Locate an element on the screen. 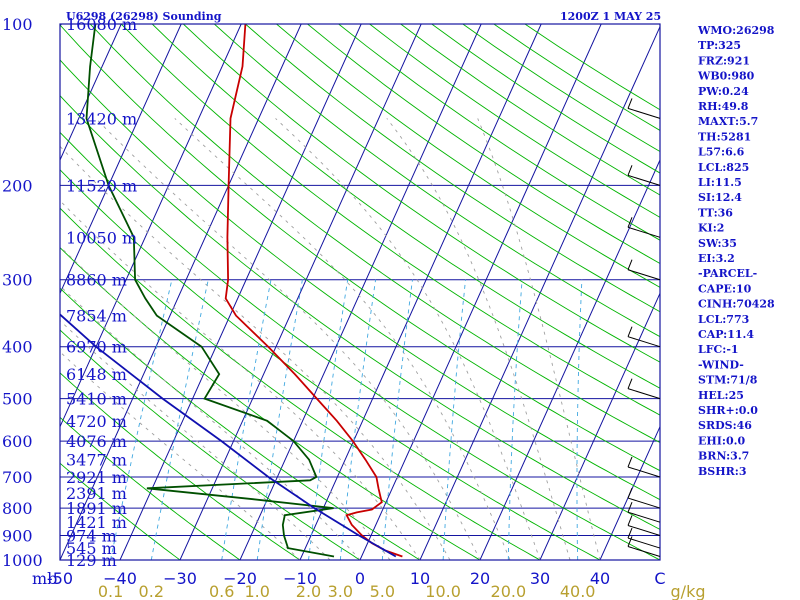 The image size is (800, 600). height-label: 6970 m is located at coordinates (96, 347).